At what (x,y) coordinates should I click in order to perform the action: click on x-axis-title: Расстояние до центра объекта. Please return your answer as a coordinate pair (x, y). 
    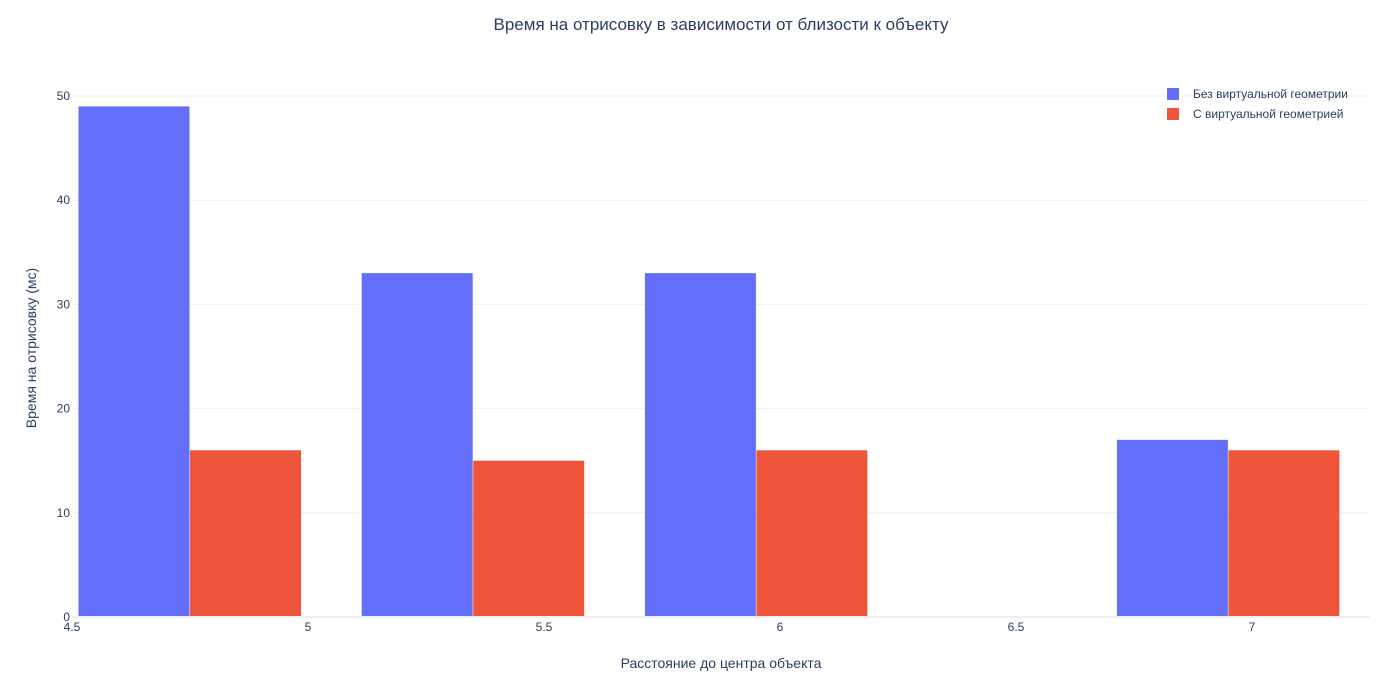
    Looking at the image, I should click on (721, 663).